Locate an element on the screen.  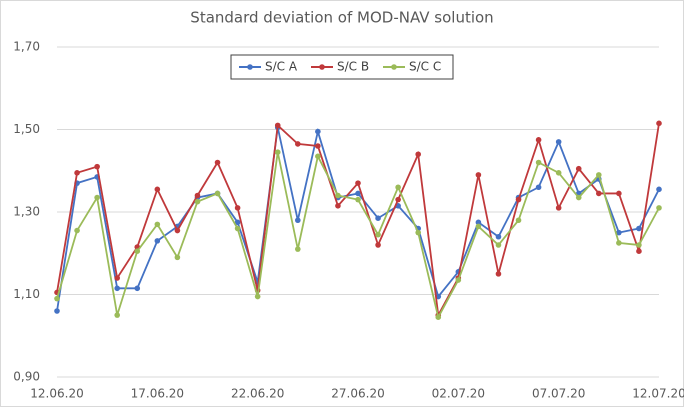
y-tick-label: 1,10 is located at coordinates (26, 294).